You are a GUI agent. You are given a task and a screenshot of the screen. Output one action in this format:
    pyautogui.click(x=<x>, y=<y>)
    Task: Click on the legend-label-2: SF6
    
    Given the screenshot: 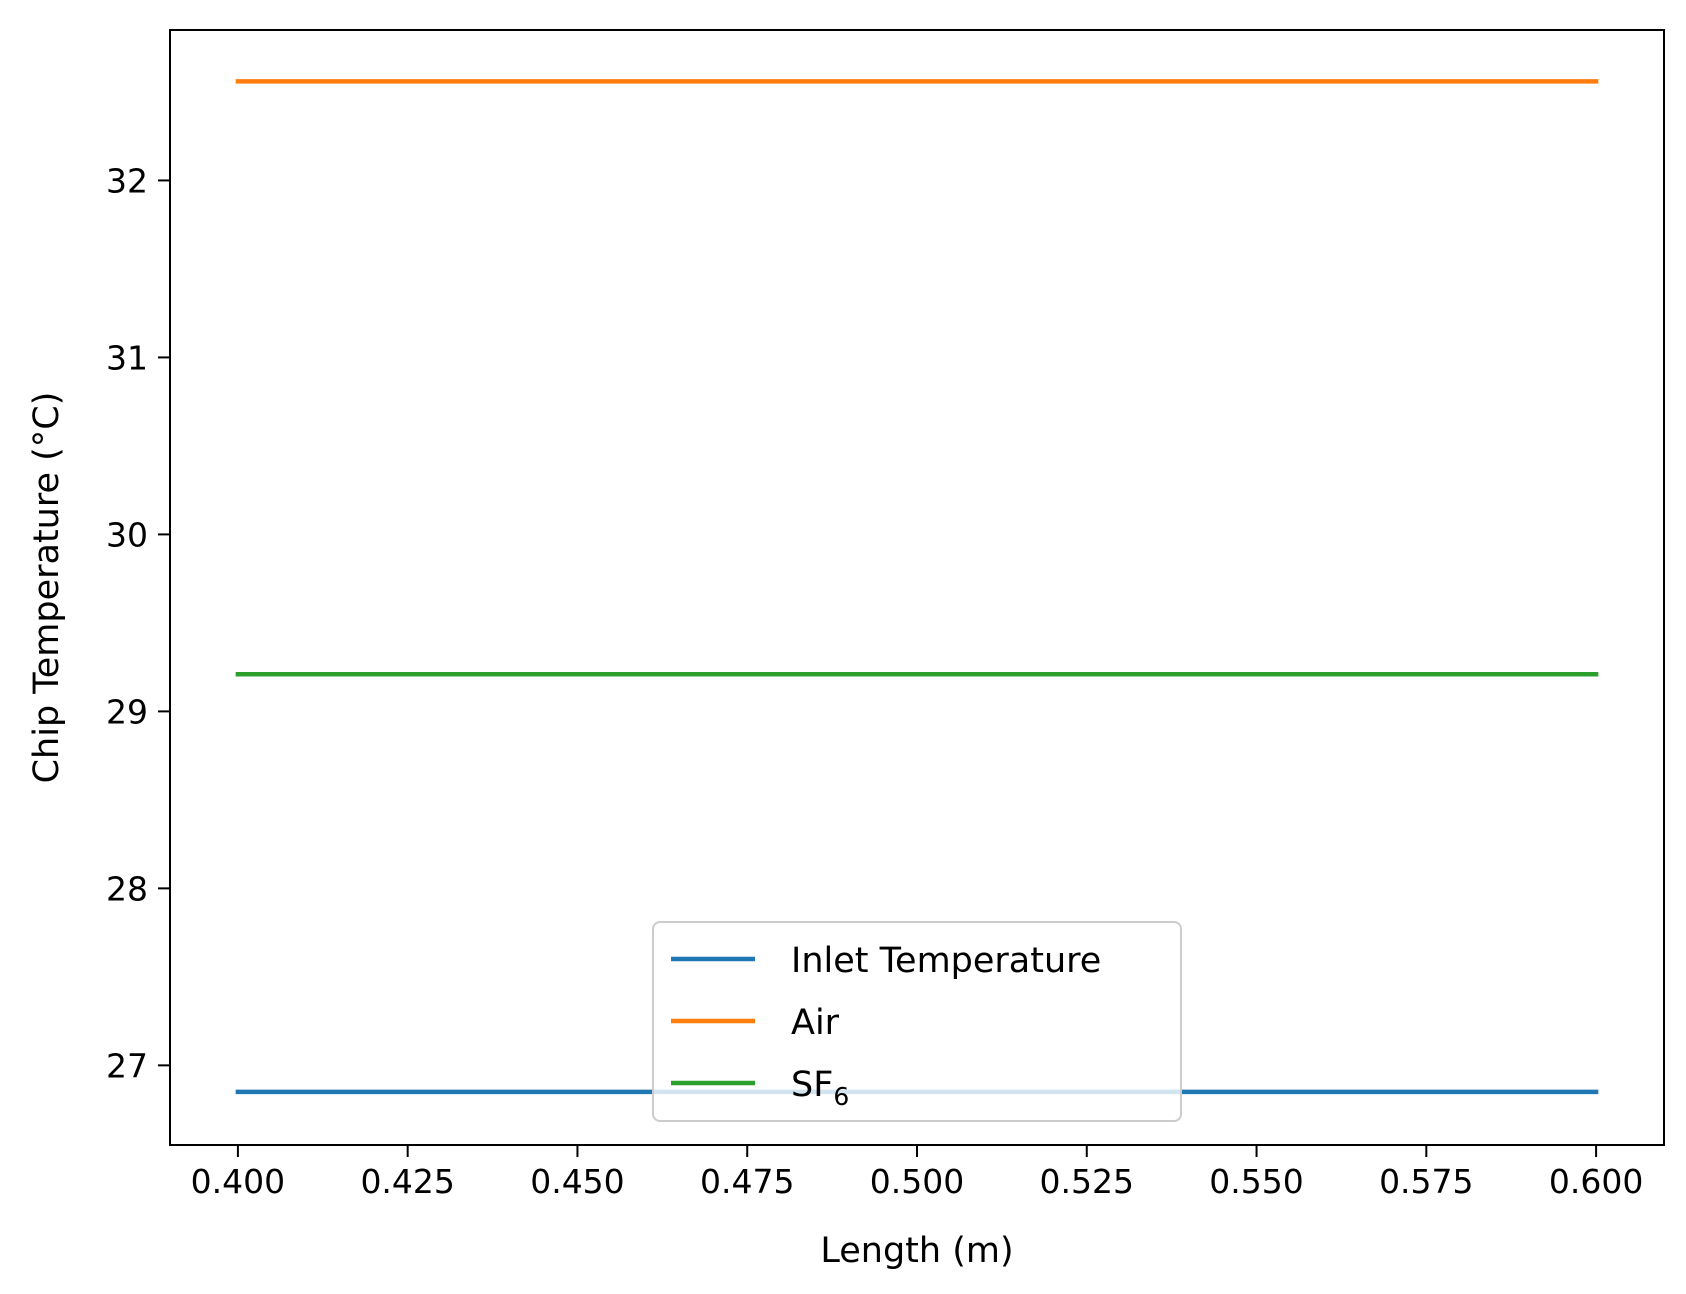 What is the action you would take?
    pyautogui.click(x=820, y=1088)
    